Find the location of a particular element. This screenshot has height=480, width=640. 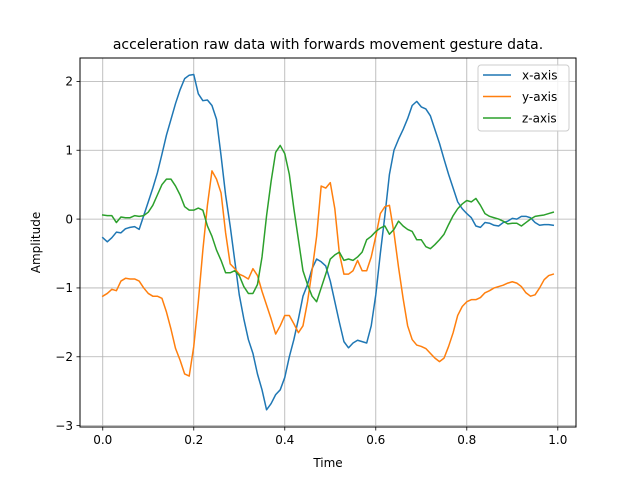

x-tick-label: 0.8 is located at coordinates (466, 440).